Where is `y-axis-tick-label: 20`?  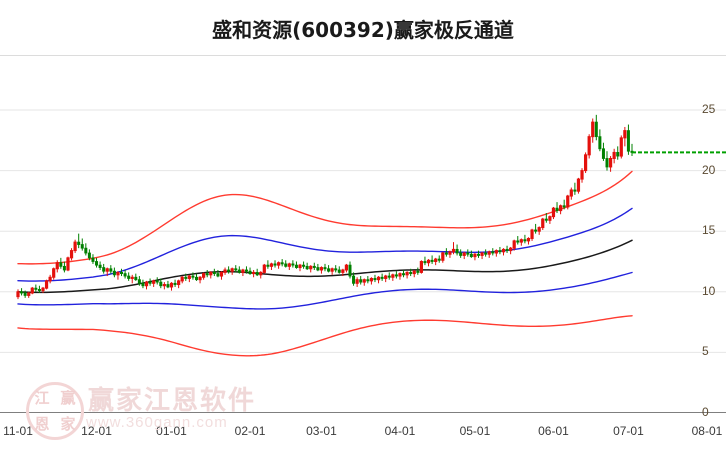 y-axis-tick-label: 20 is located at coordinates (709, 169).